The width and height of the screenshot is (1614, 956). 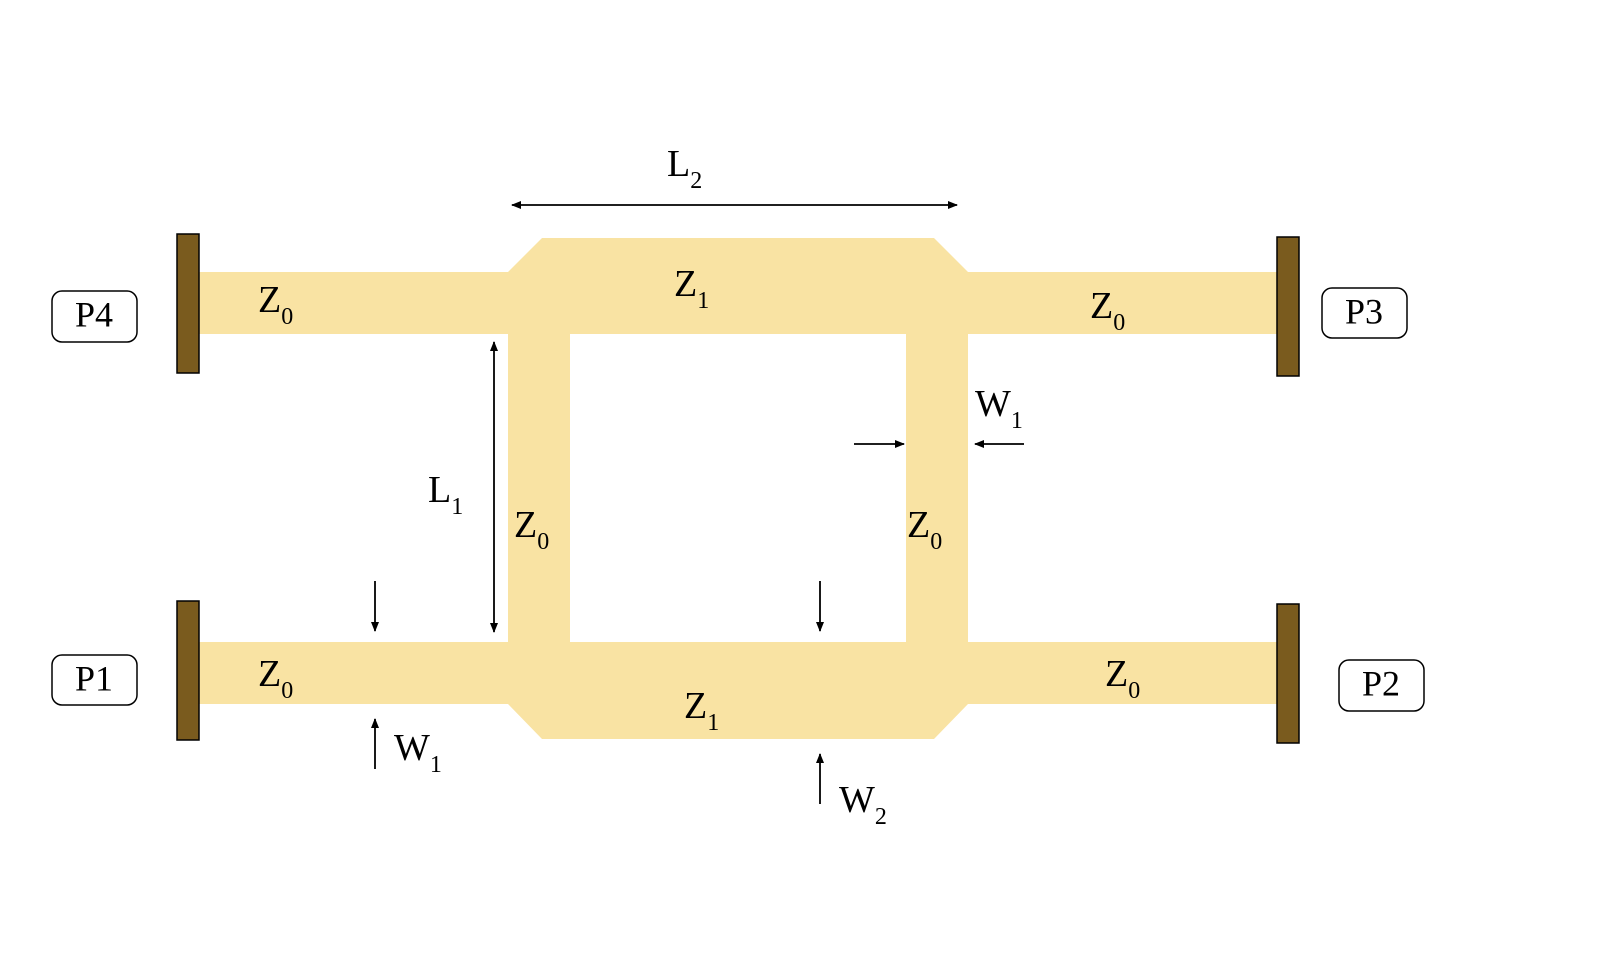 I want to click on top-branch-z1, so click(x=738, y=286).